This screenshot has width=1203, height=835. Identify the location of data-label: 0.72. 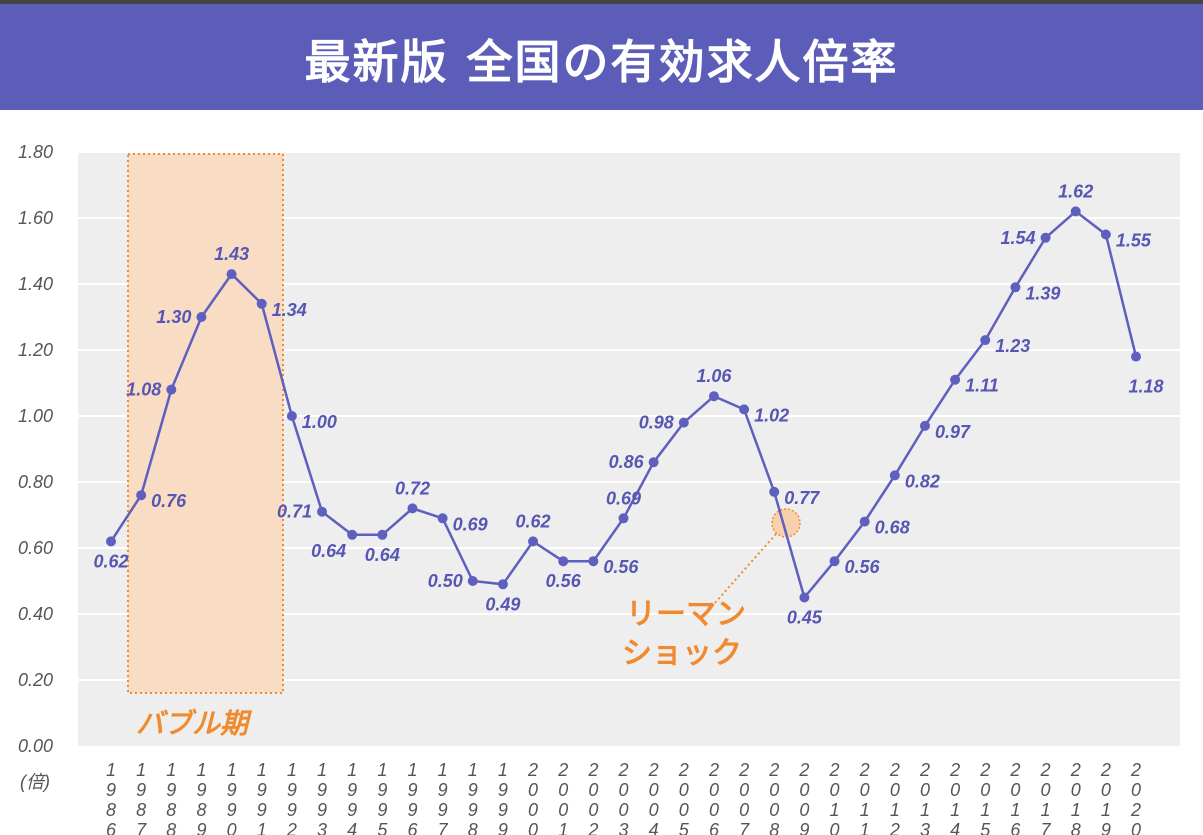
(412, 488).